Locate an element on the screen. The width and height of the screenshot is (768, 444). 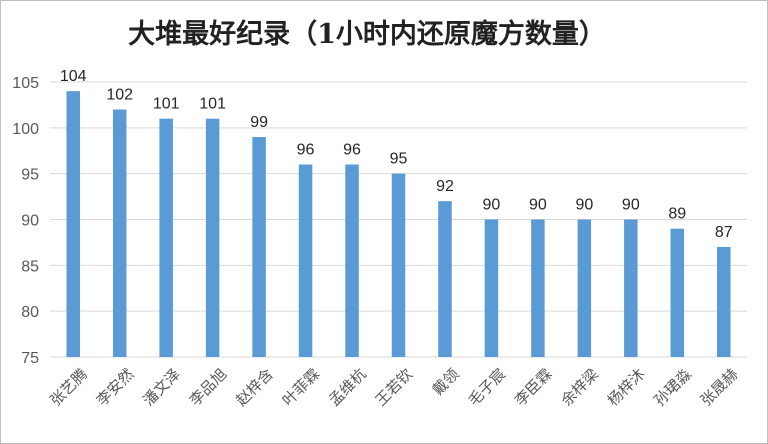
data-label-3: 101 is located at coordinates (212, 104).